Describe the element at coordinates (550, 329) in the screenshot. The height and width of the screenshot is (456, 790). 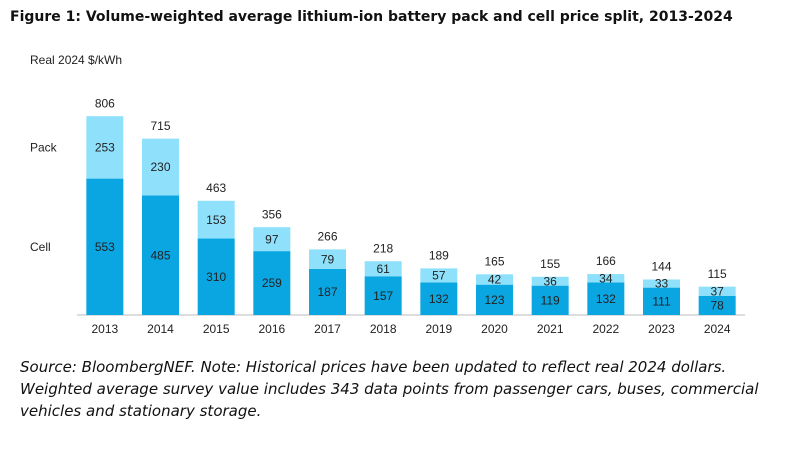
I see `x-tick-label: 2021` at that location.